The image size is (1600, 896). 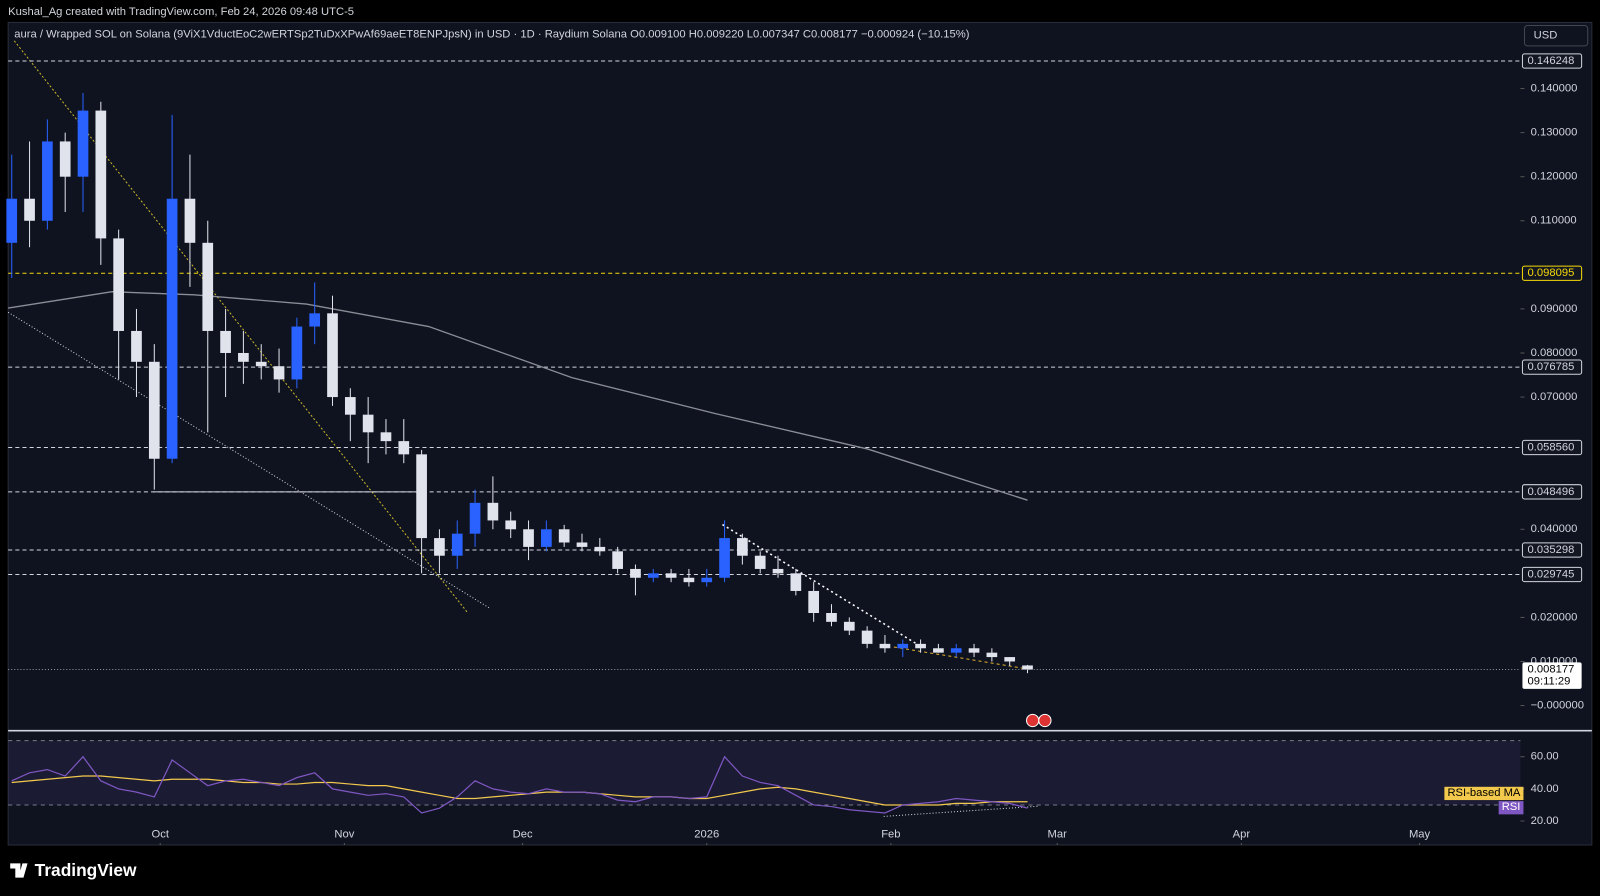 I want to click on level-label: 0.146248, so click(x=1551, y=61).